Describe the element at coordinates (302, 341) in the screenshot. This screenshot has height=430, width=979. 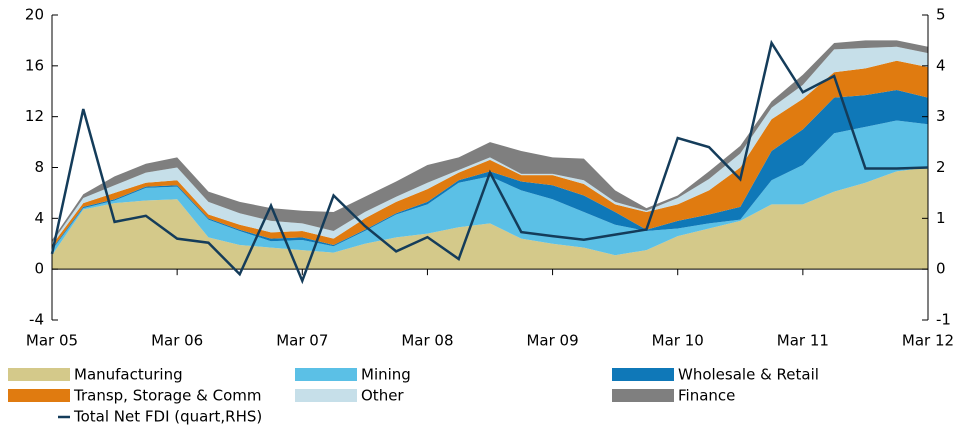
I see `x-tick-label: Mar 07` at that location.